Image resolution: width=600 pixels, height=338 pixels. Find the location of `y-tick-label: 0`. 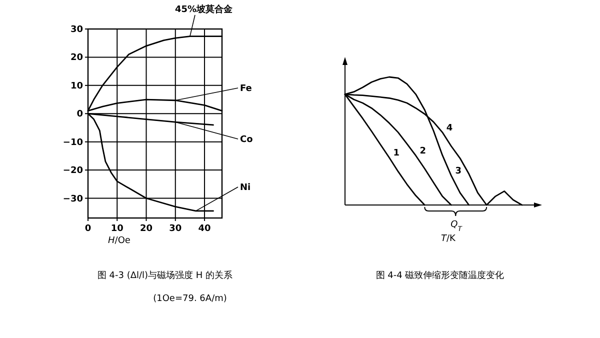

y-tick-label: 0 is located at coordinates (79, 115).